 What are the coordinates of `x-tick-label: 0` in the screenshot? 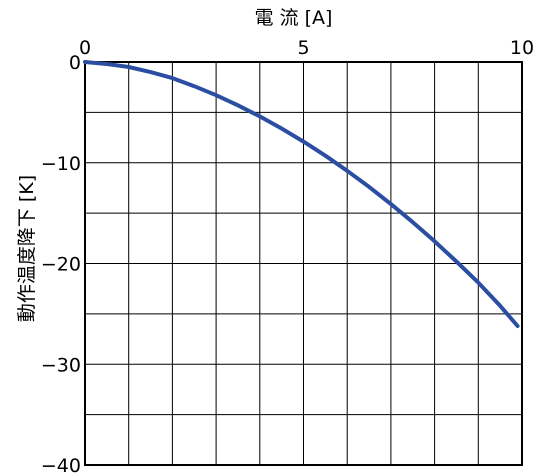 It's located at (85, 48).